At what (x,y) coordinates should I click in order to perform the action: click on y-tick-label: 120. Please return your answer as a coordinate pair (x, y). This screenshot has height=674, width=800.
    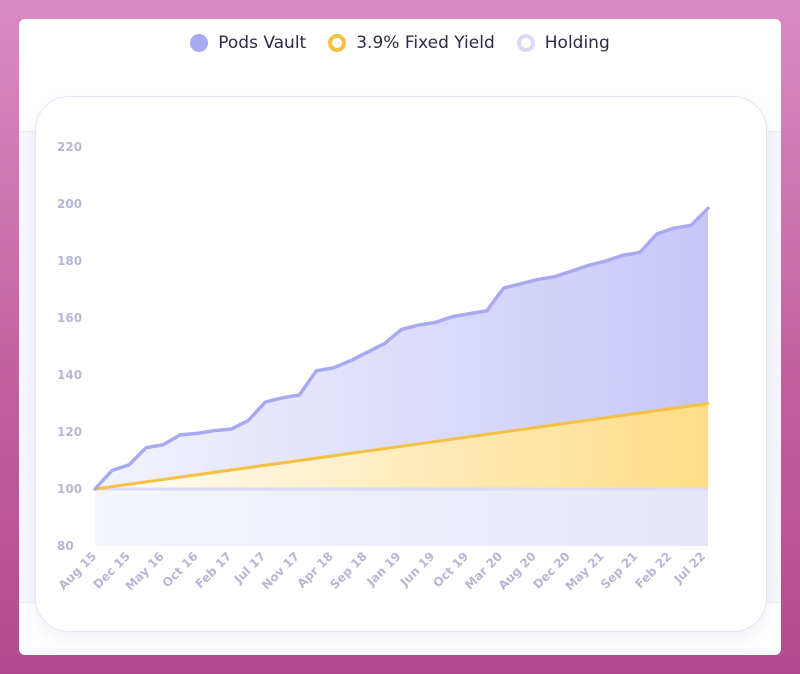
    Looking at the image, I should click on (69, 432).